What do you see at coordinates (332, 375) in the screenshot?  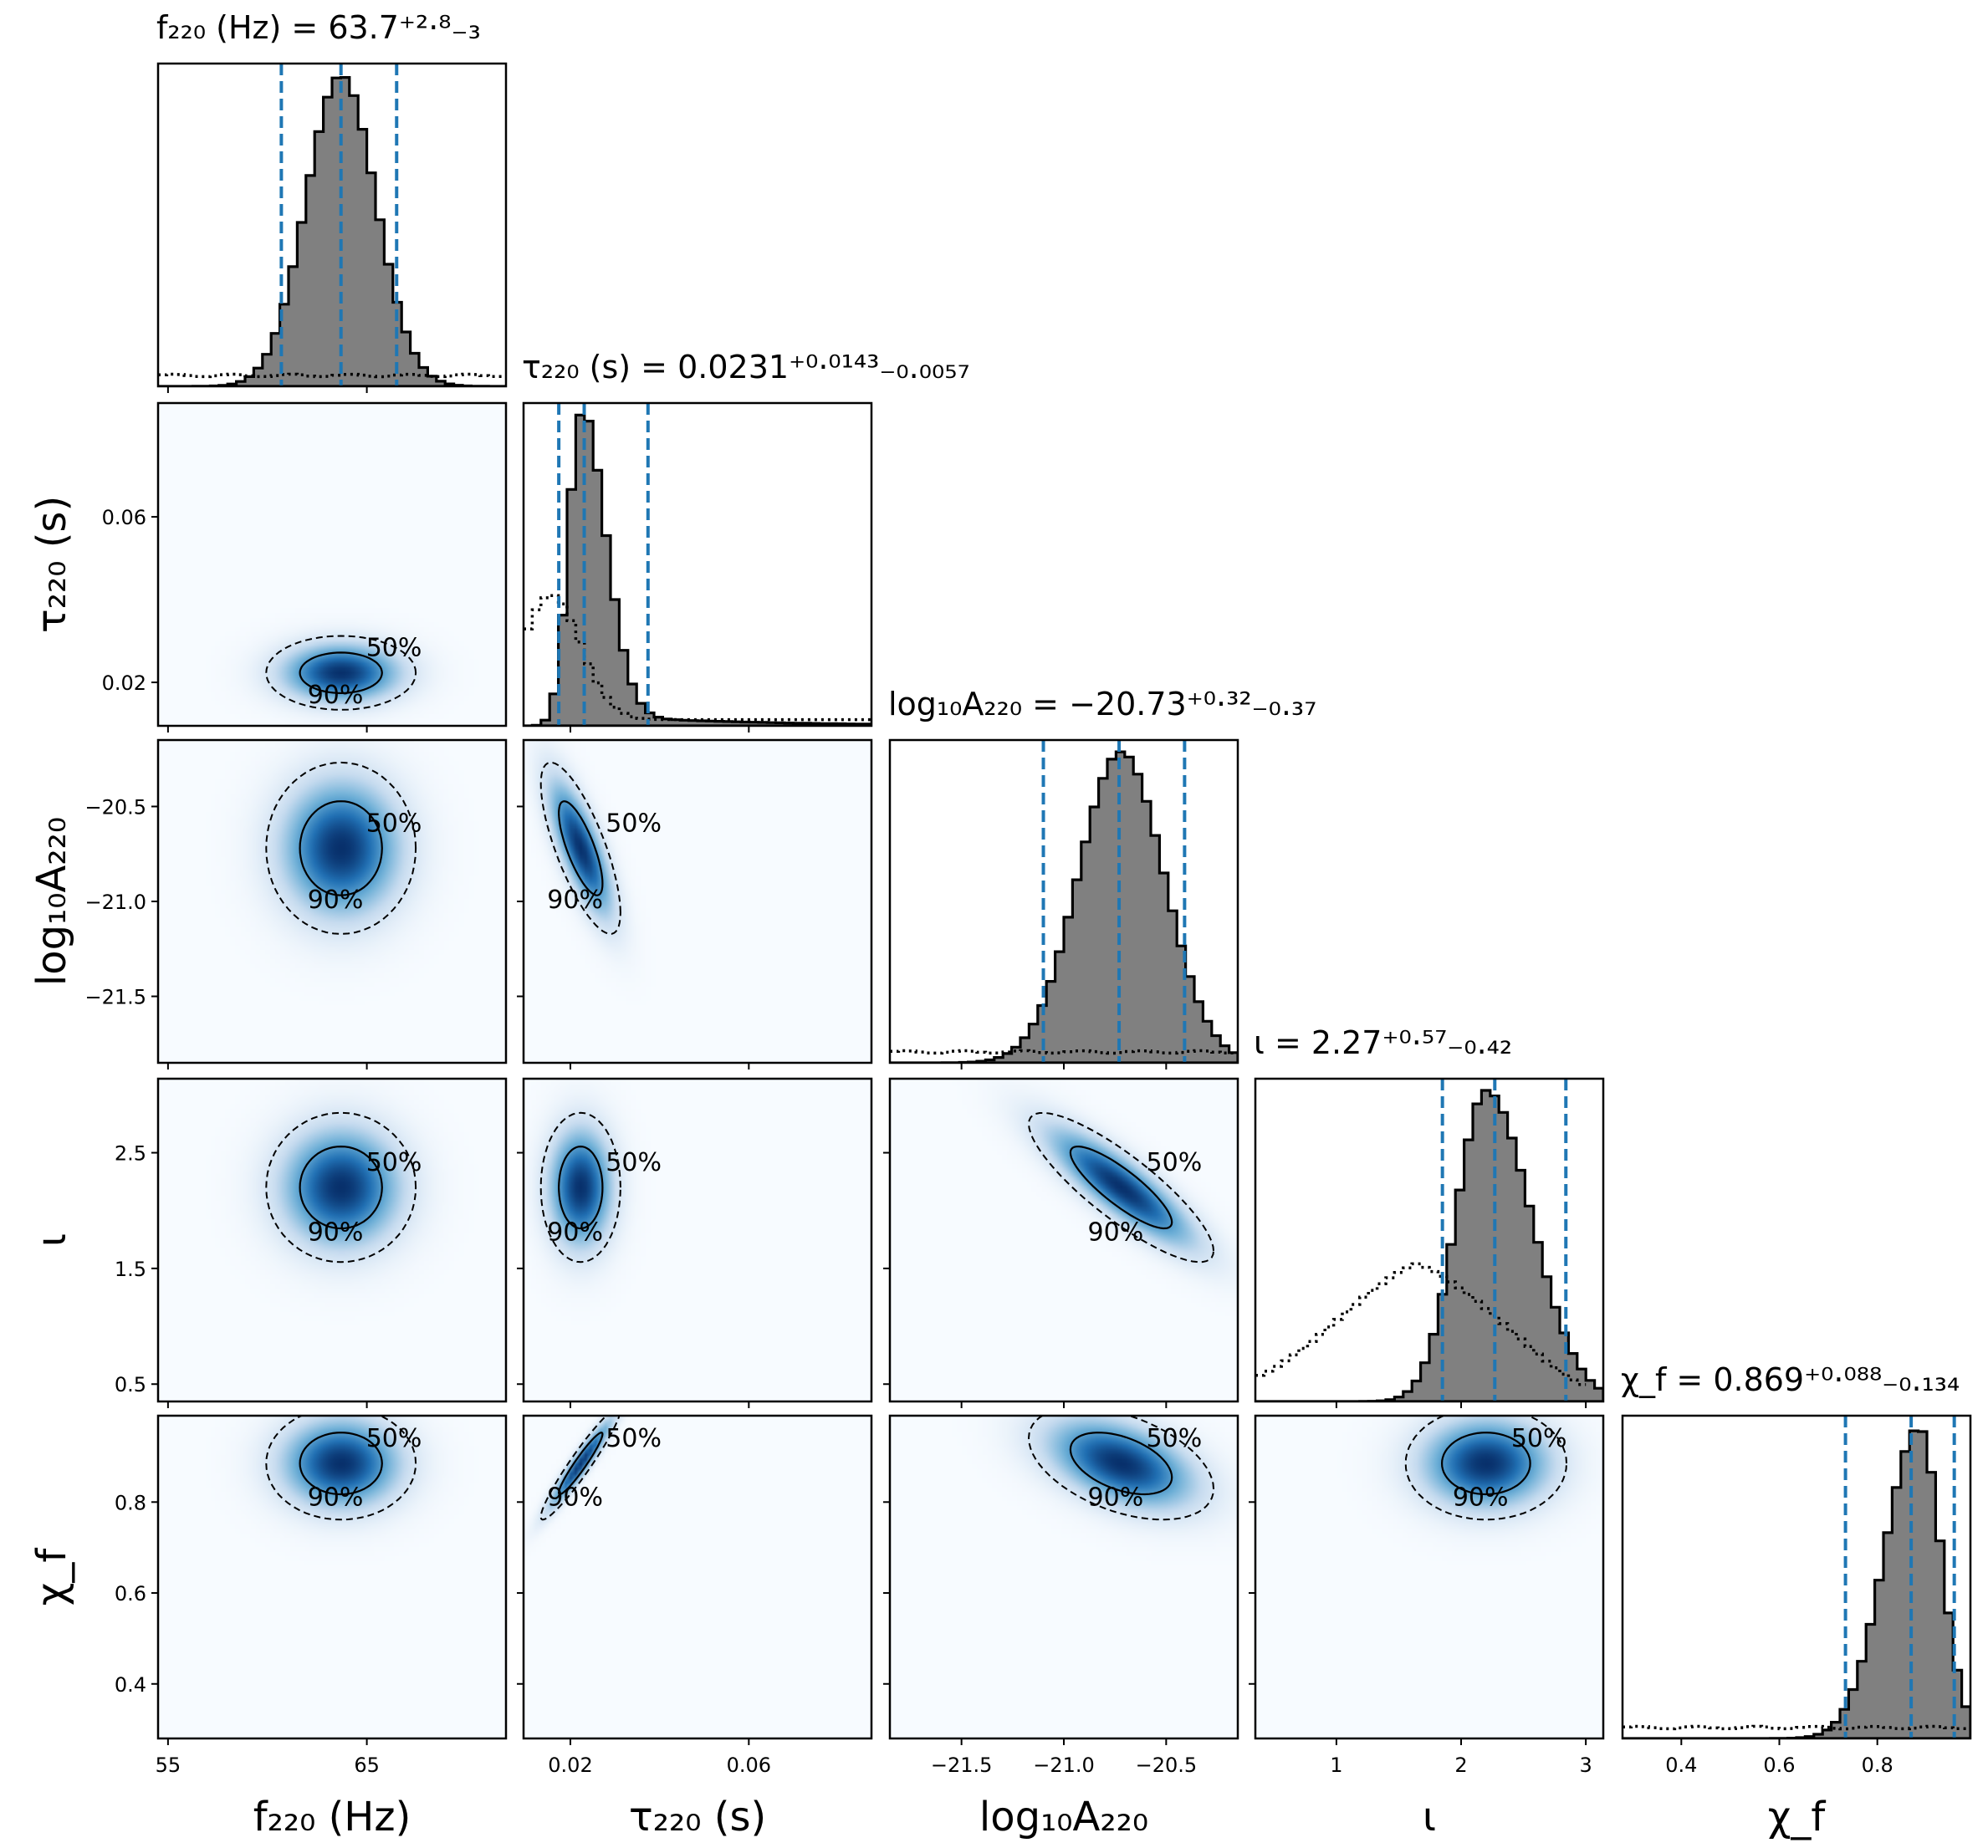 I see `prior-f220` at bounding box center [332, 375].